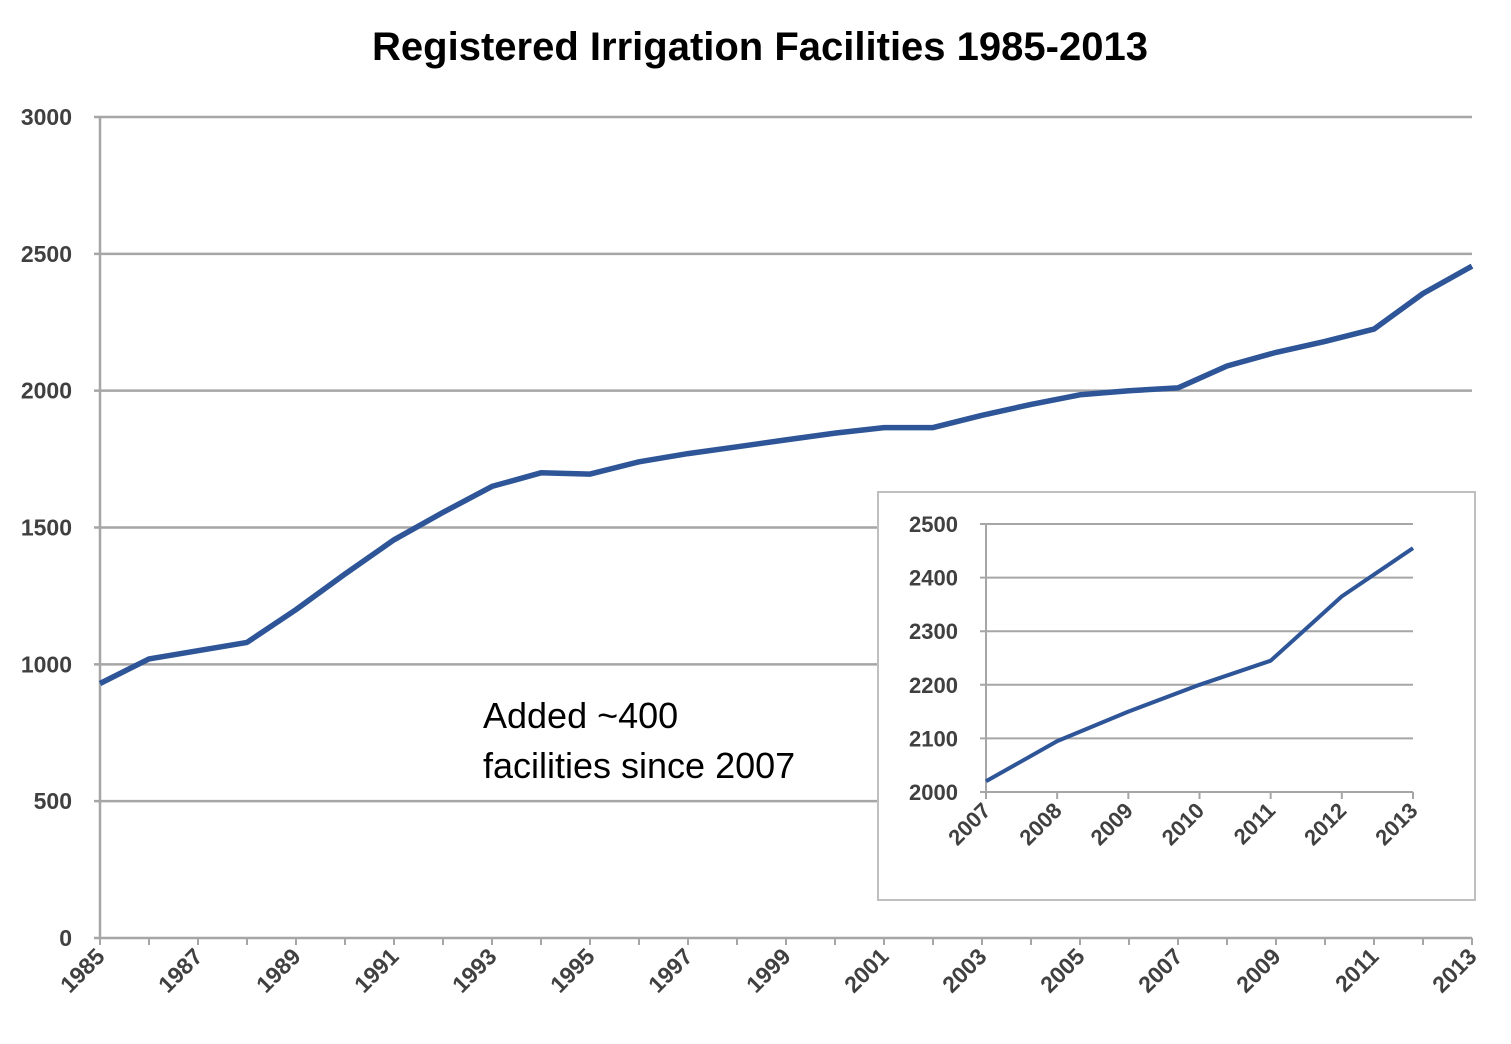 The width and height of the screenshot is (1511, 1044). I want to click on x-tick-label-2013: 2013, so click(1454, 970).